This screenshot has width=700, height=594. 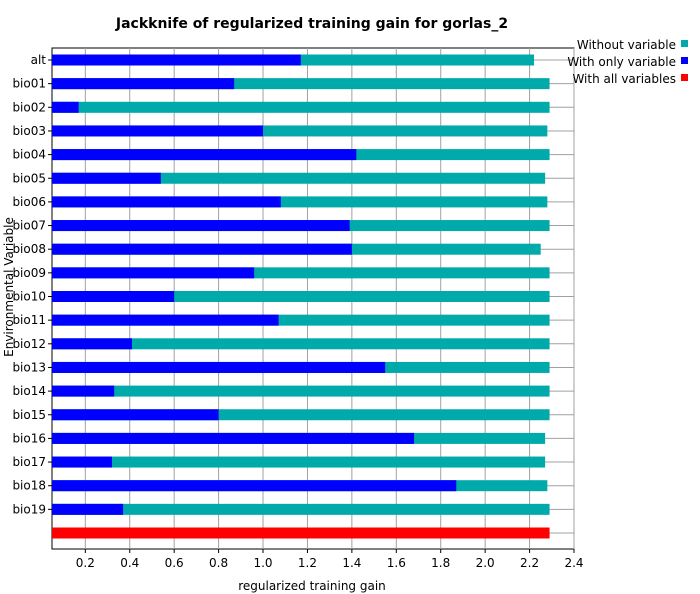 What do you see at coordinates (529, 563) in the screenshot?
I see `x-tick-label: 2.2` at bounding box center [529, 563].